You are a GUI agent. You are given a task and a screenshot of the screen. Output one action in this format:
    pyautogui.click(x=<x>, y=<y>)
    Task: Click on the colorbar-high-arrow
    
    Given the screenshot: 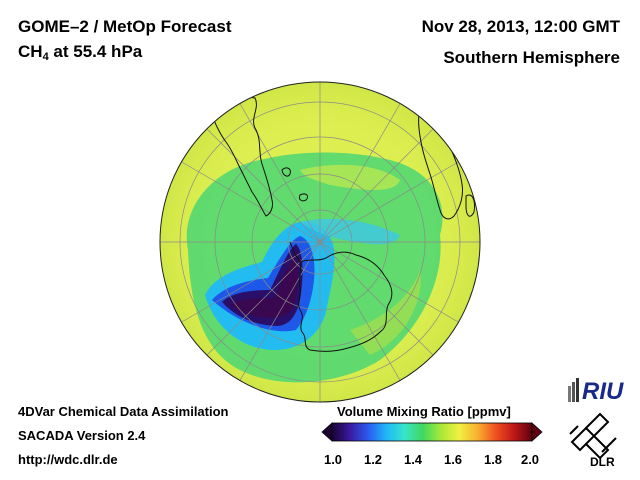 What is the action you would take?
    pyautogui.click(x=537, y=432)
    